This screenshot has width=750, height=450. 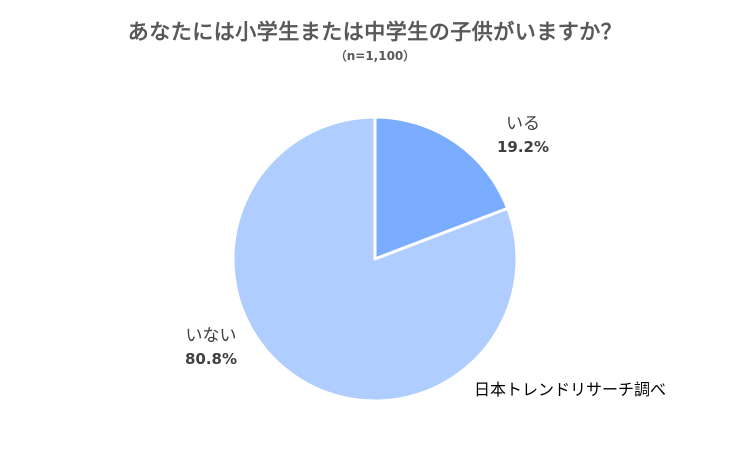 I want to click on slice-label-no-name: いない, so click(x=211, y=336).